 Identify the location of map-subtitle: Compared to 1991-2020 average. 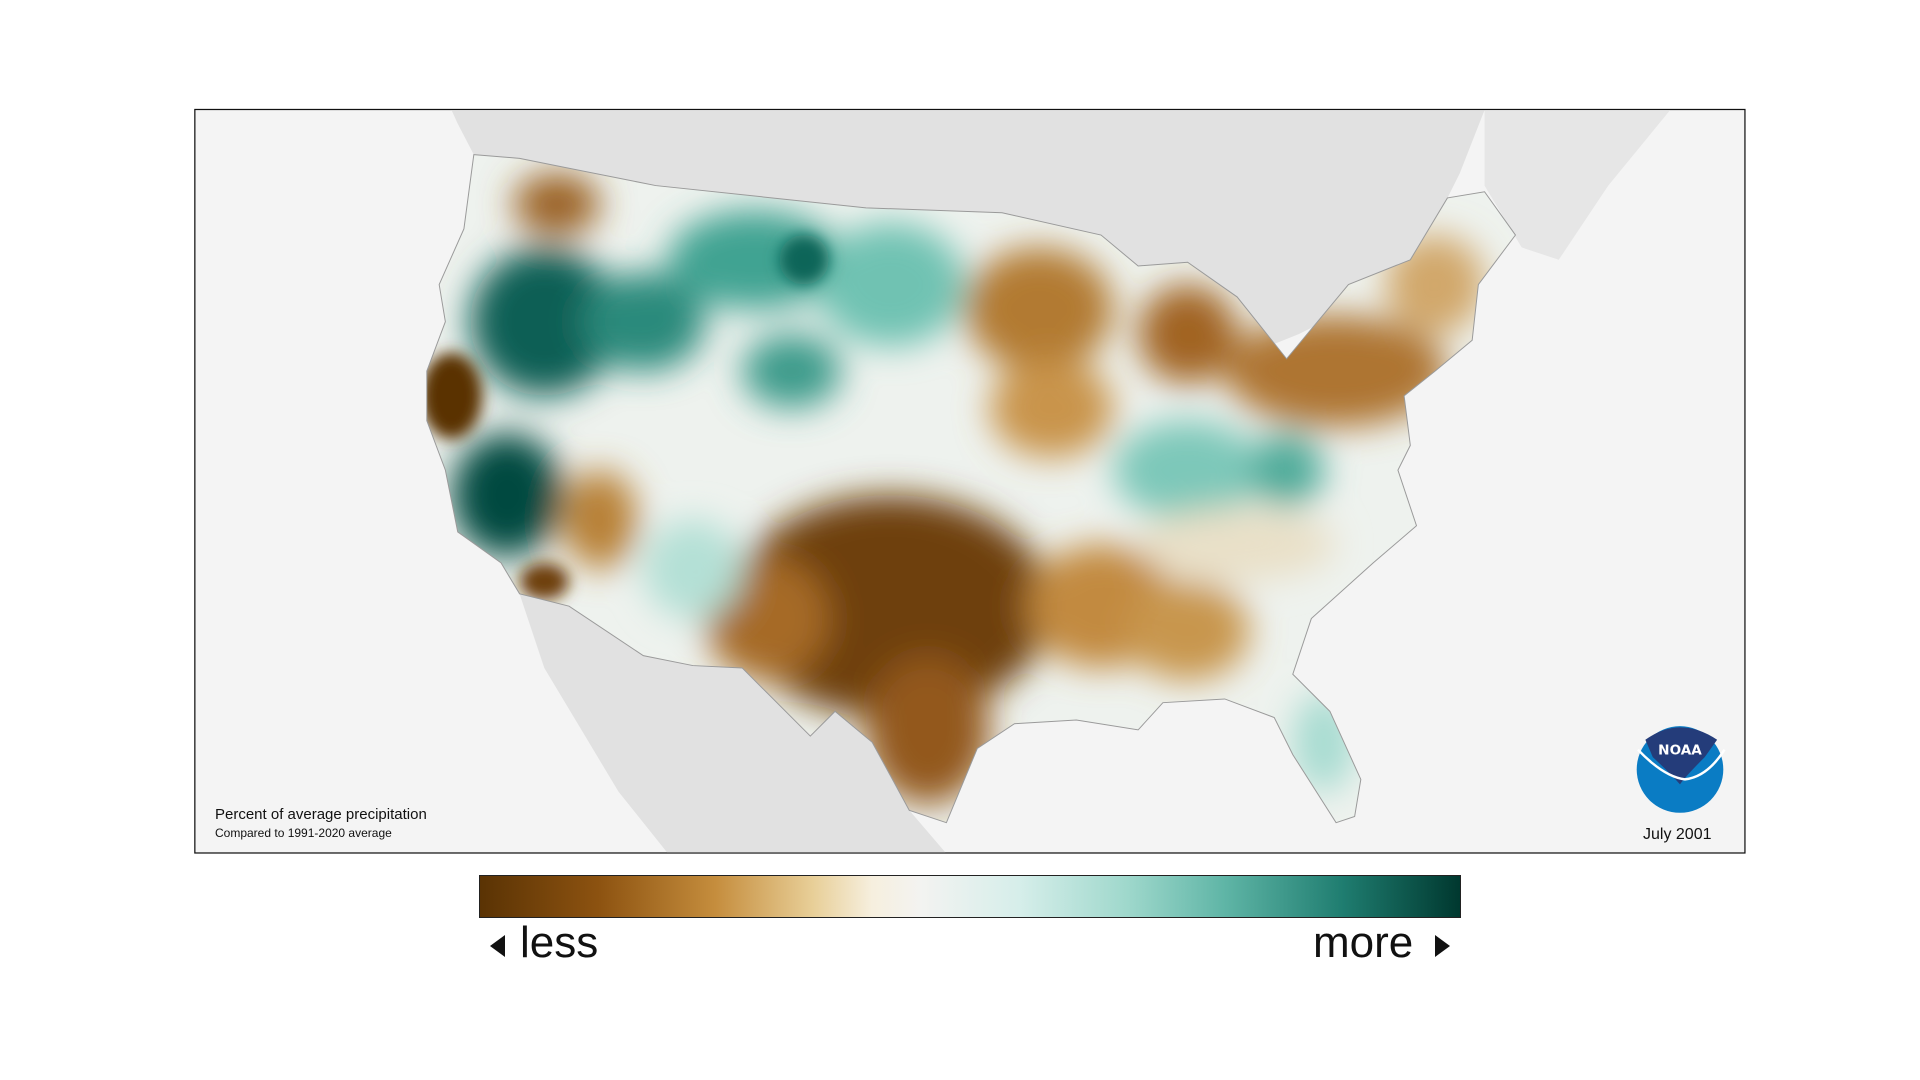
(303, 833).